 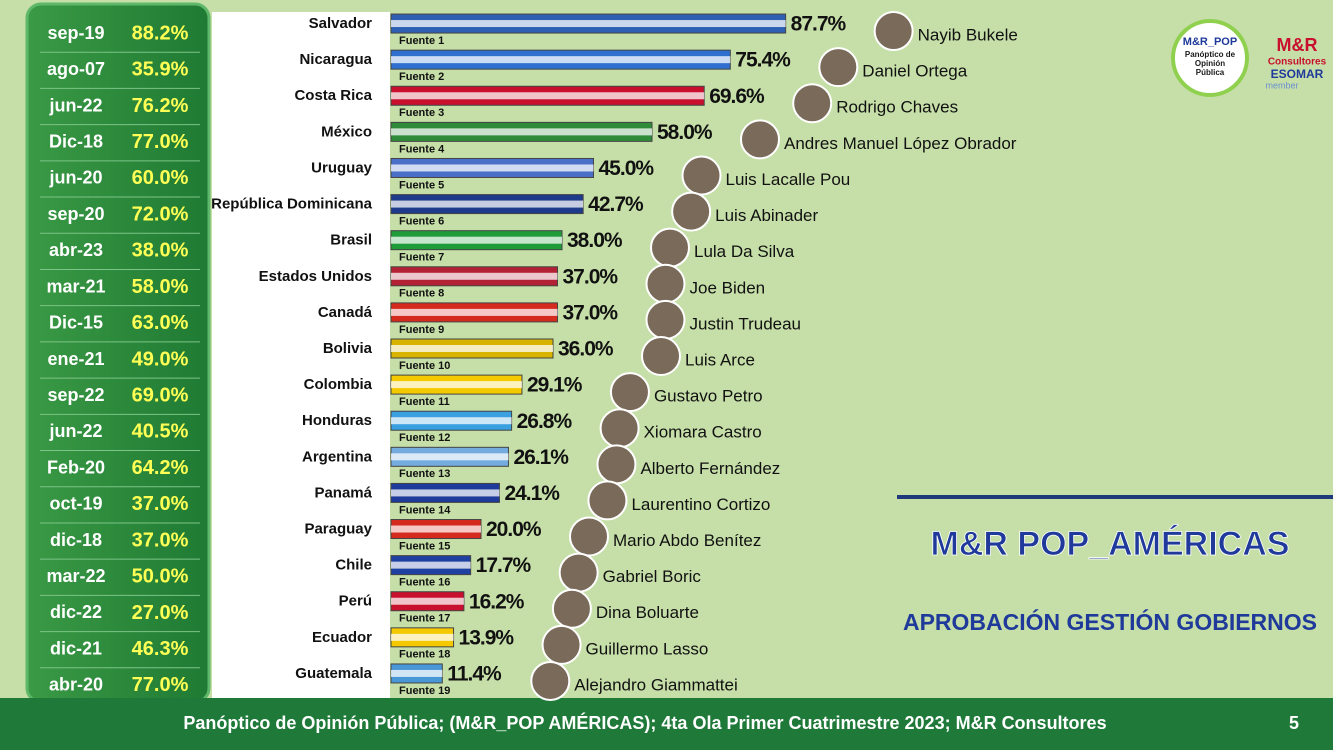 I want to click on esomar: ESOMAR, so click(x=1297, y=74).